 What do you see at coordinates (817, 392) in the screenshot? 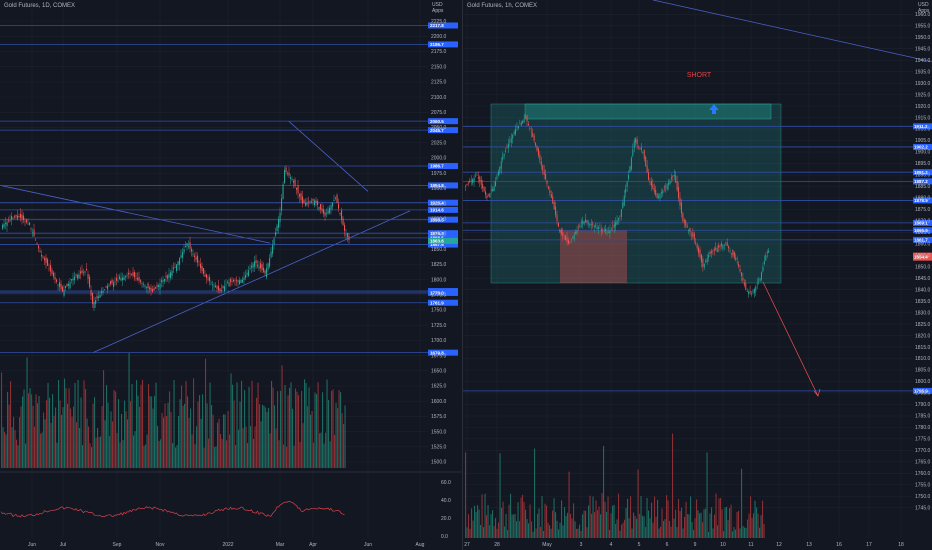
I see `projection-arrowhead` at bounding box center [817, 392].